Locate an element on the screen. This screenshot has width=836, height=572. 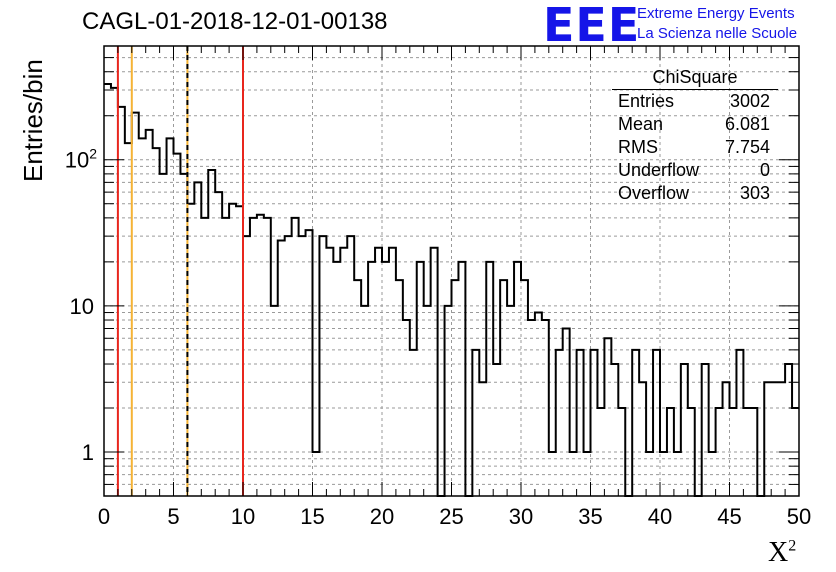
stats-value: 303 is located at coordinates (754, 193).